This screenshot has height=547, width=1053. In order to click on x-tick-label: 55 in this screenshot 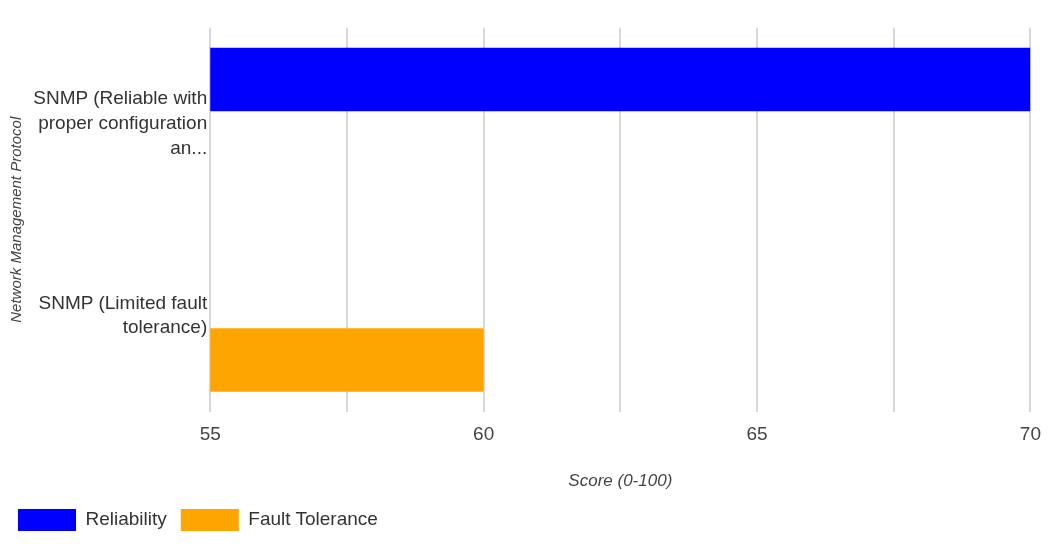, I will do `click(210, 434)`.